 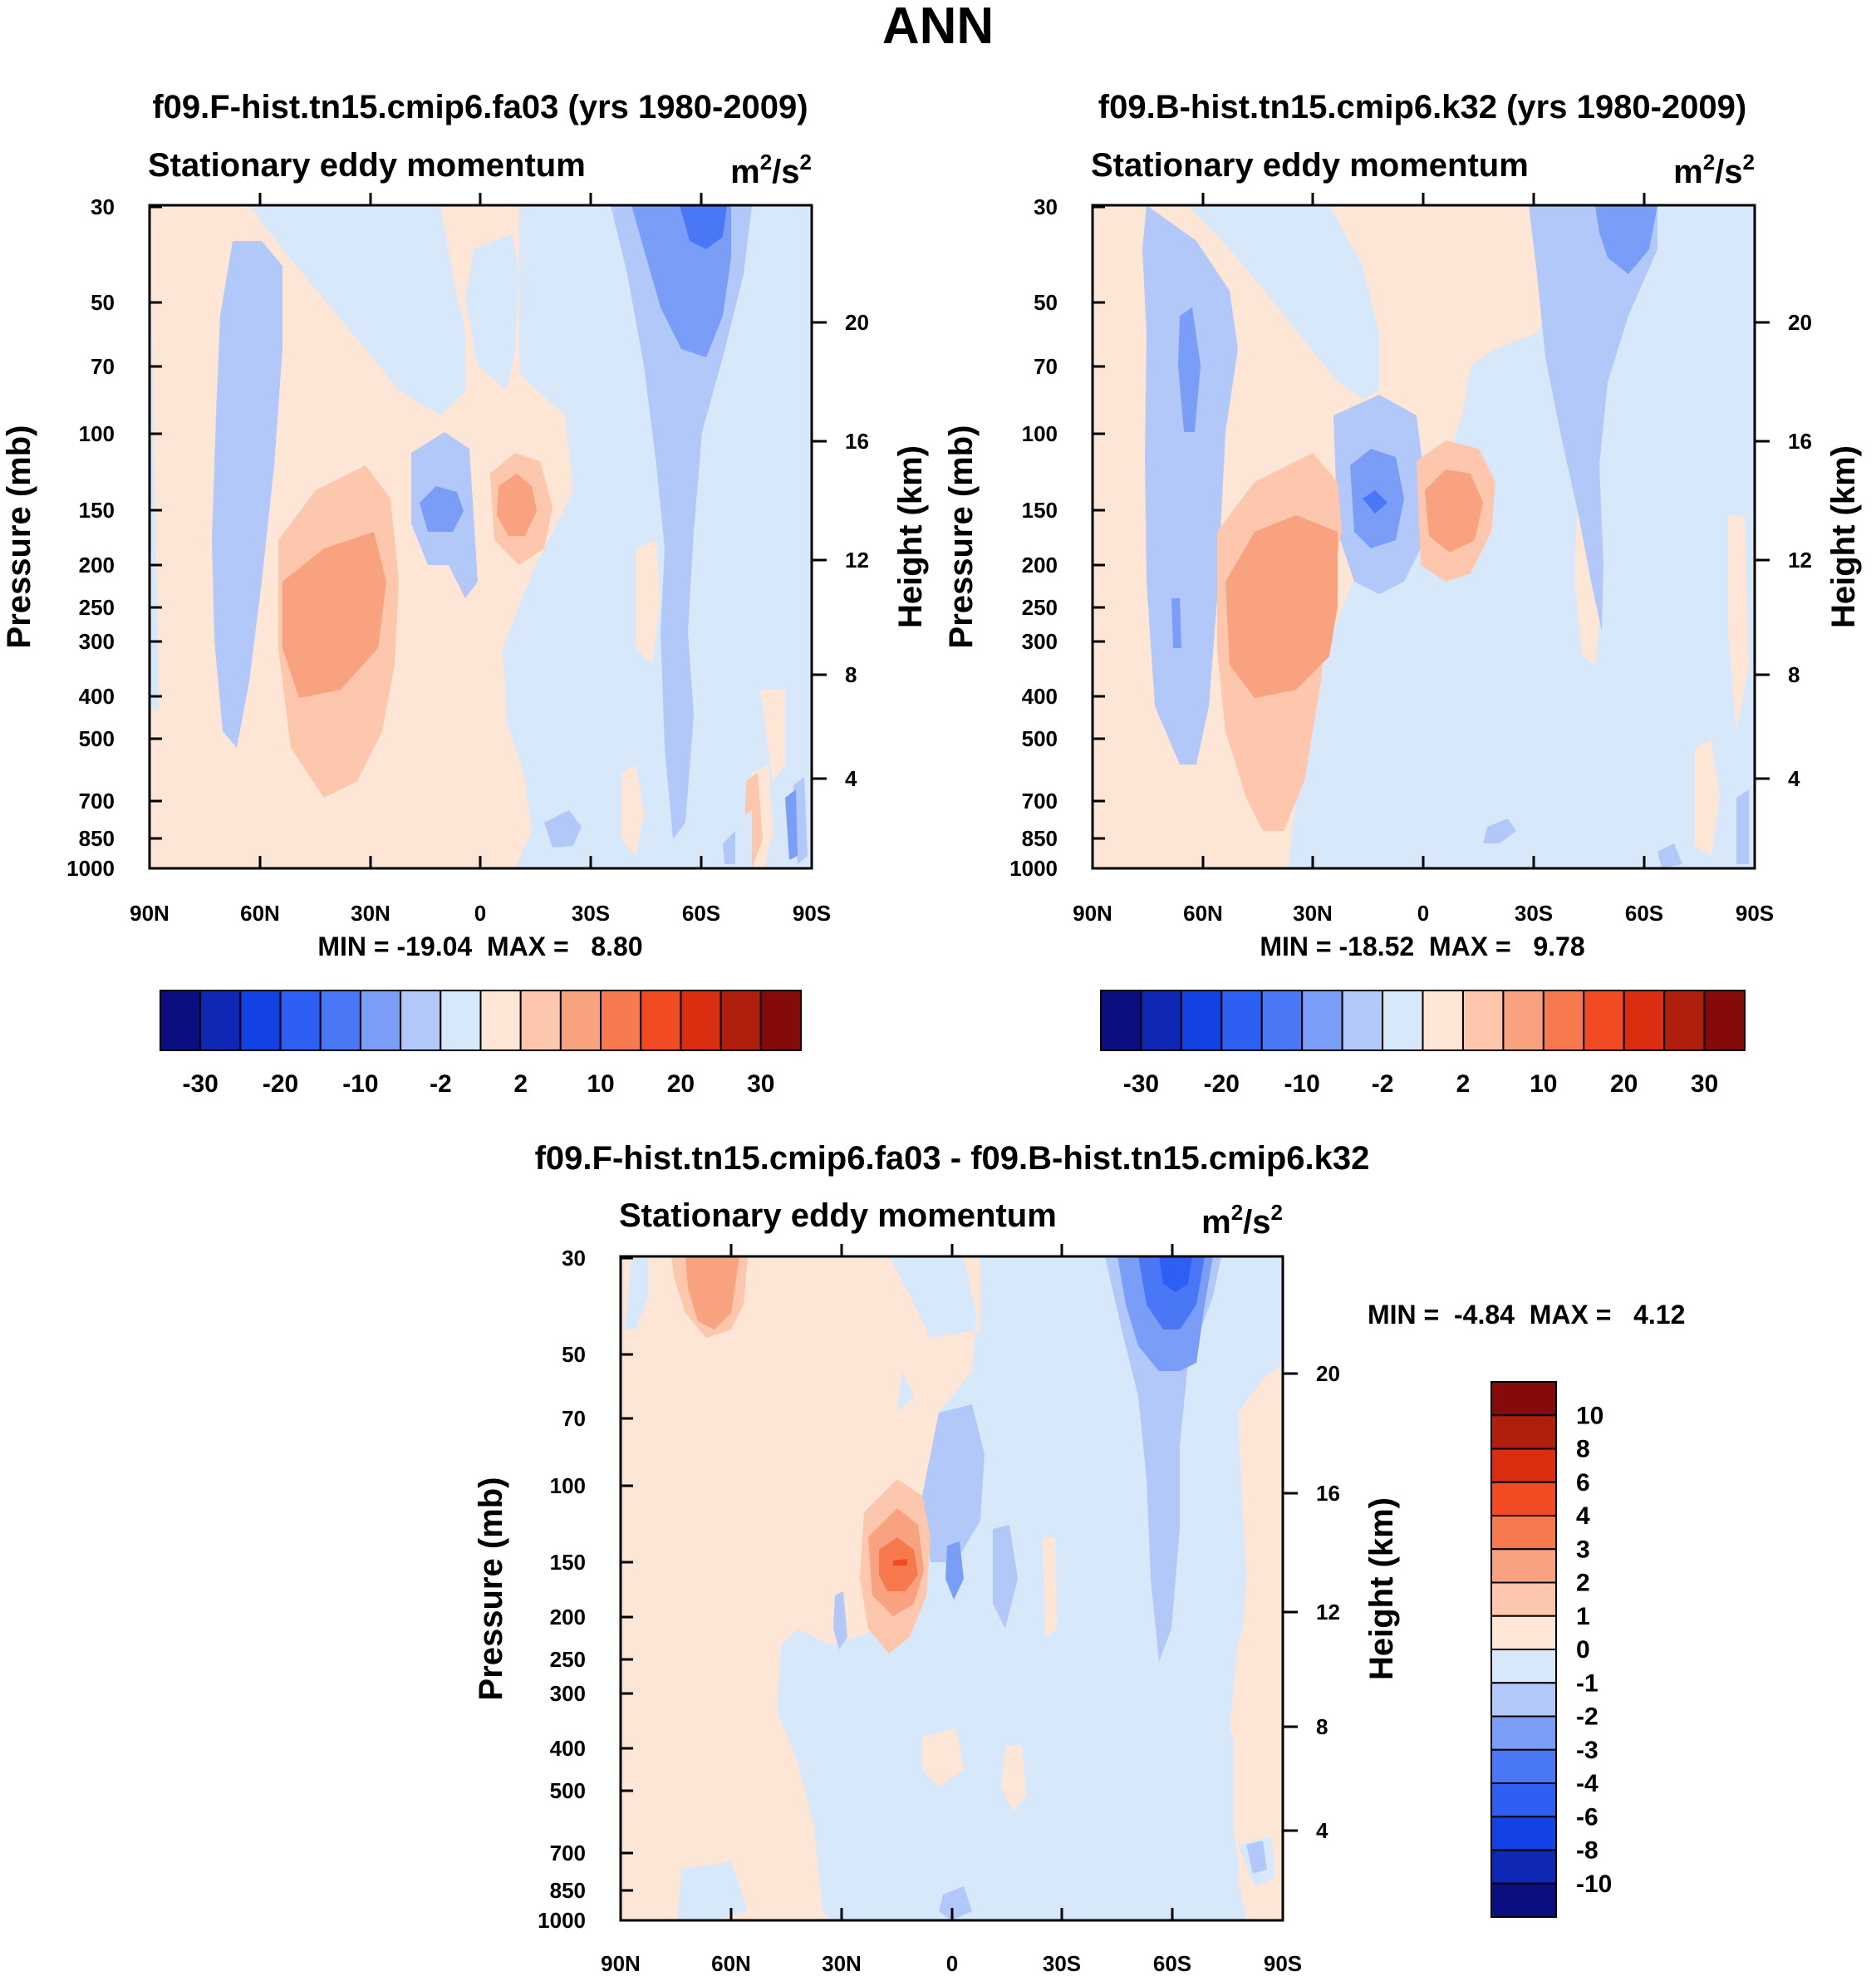 What do you see at coordinates (857, 441) in the screenshot?
I see `y-tick-label-right: 16` at bounding box center [857, 441].